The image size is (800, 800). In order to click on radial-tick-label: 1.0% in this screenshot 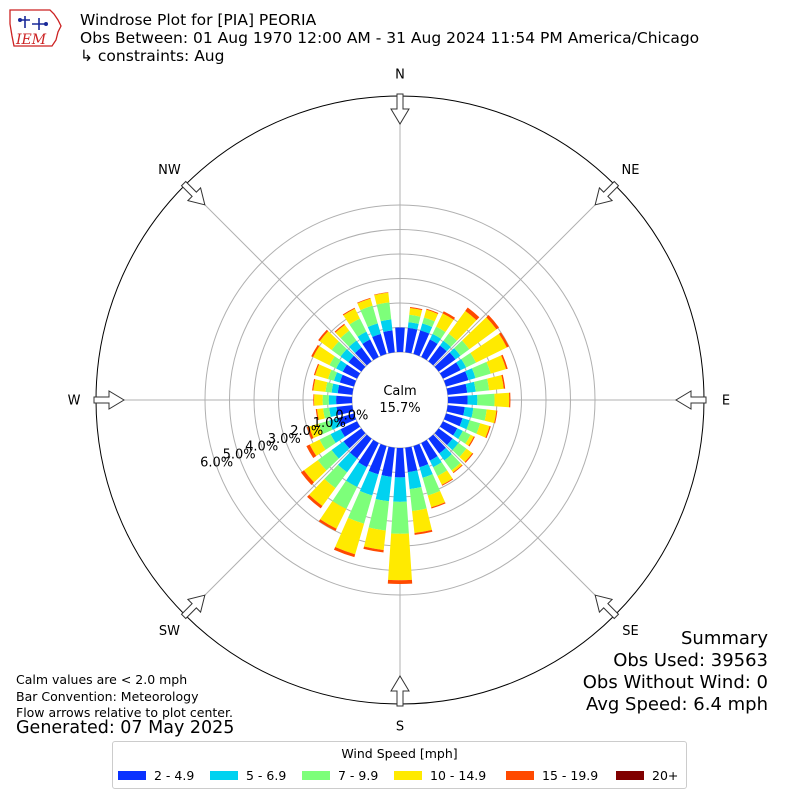, I will do `click(329, 423)`.